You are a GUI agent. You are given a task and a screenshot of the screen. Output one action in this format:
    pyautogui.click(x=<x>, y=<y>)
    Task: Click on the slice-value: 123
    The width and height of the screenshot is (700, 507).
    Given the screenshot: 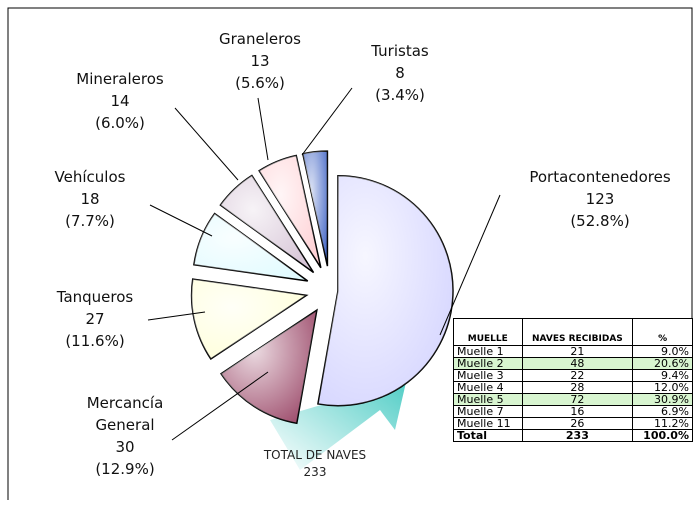 What is the action you would take?
    pyautogui.click(x=600, y=199)
    